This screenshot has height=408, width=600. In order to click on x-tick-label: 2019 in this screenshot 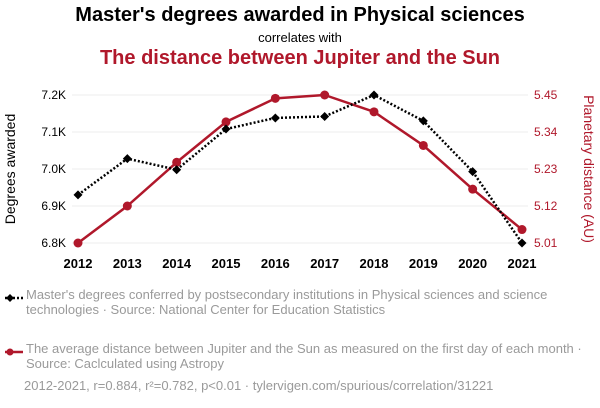, I will do `click(423, 263)`.